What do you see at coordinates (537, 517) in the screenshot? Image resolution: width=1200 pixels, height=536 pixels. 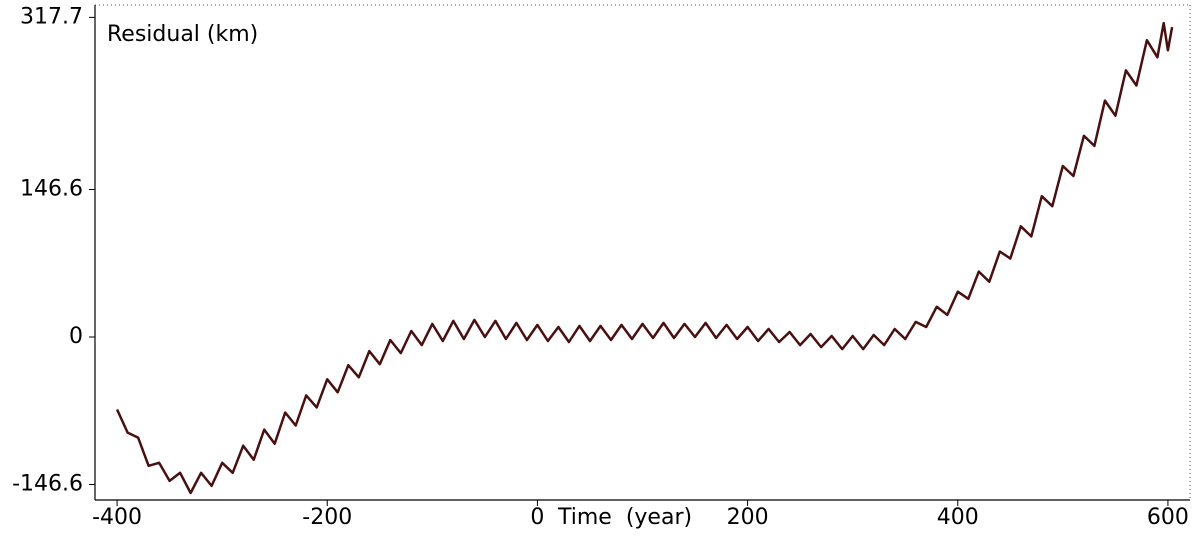 I see `x-tick-label: 0` at bounding box center [537, 517].